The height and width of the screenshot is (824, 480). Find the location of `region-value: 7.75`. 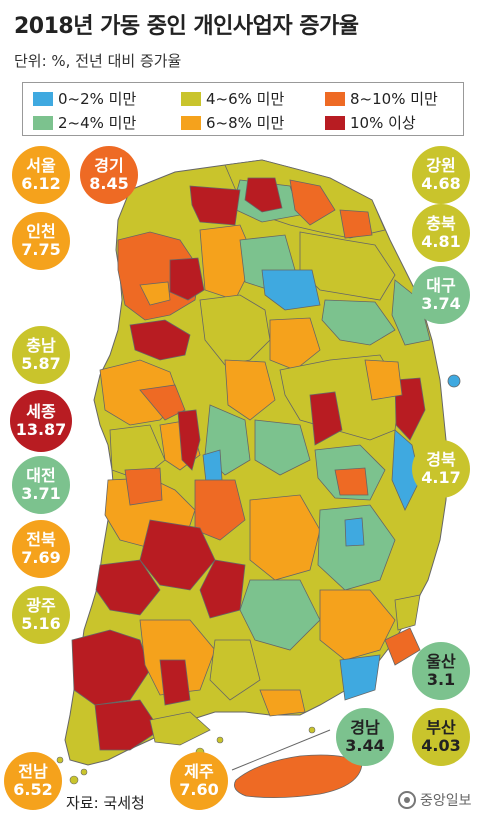

region-value: 7.75 is located at coordinates (41, 249).